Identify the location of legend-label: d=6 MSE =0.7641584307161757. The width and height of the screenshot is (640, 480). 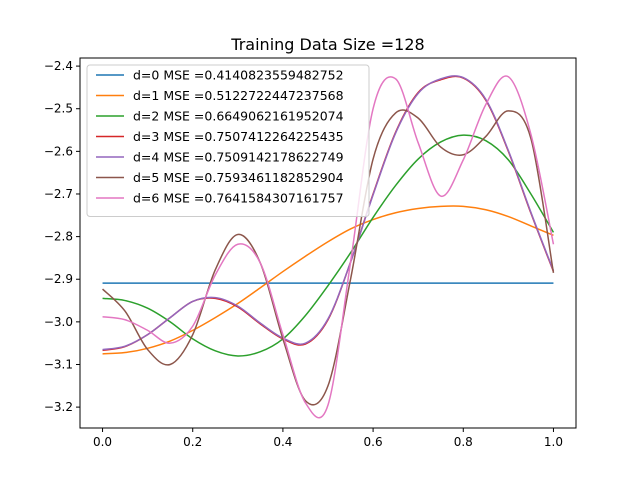
(238, 198).